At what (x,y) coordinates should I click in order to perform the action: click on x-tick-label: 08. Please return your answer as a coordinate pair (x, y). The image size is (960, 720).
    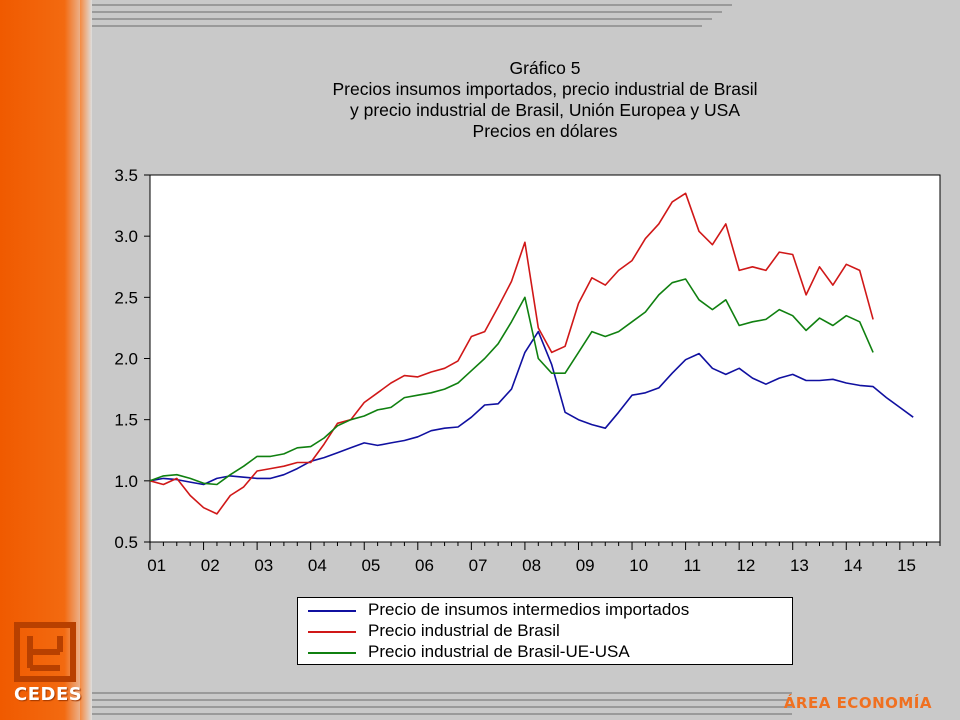
    Looking at the image, I should click on (531, 565).